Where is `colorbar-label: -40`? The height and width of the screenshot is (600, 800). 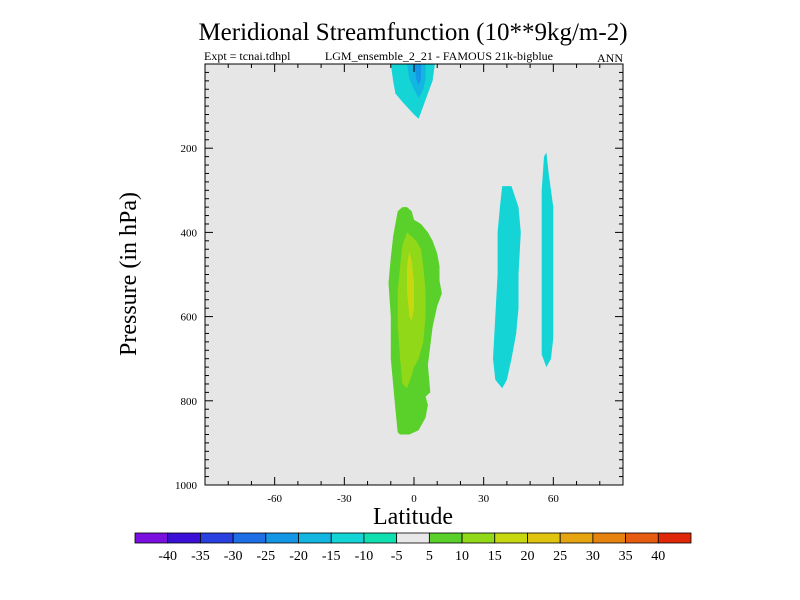
colorbar-label: -40 is located at coordinates (167, 556).